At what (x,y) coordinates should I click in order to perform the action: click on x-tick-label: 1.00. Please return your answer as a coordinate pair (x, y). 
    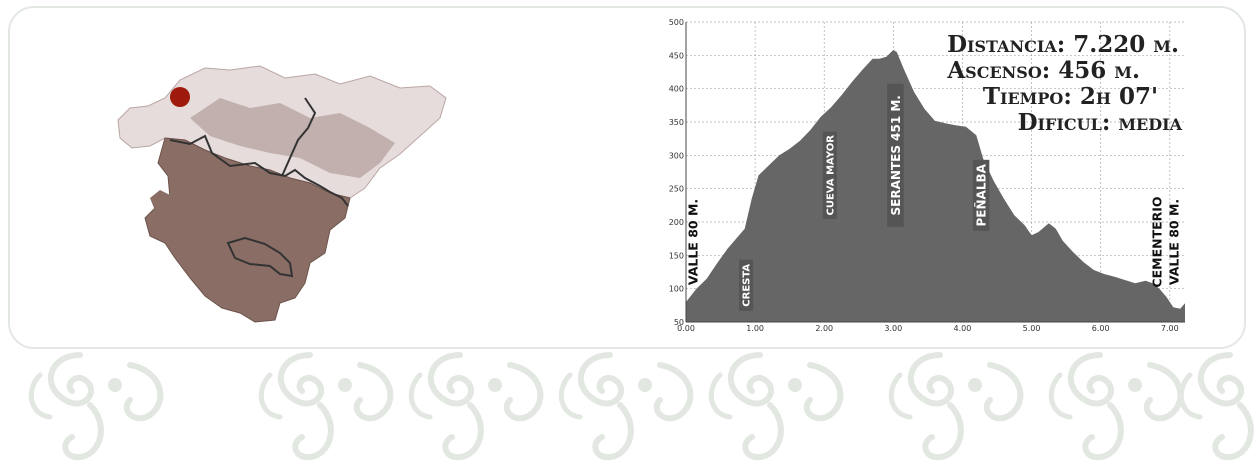
    Looking at the image, I should click on (755, 328).